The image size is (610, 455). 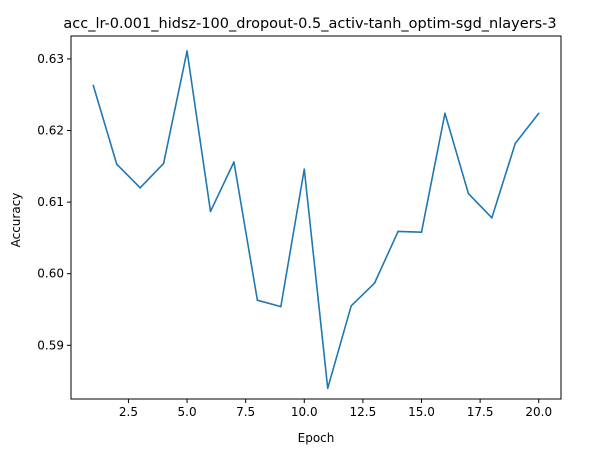 I want to click on x-tick-label: 2.5, so click(x=128, y=412).